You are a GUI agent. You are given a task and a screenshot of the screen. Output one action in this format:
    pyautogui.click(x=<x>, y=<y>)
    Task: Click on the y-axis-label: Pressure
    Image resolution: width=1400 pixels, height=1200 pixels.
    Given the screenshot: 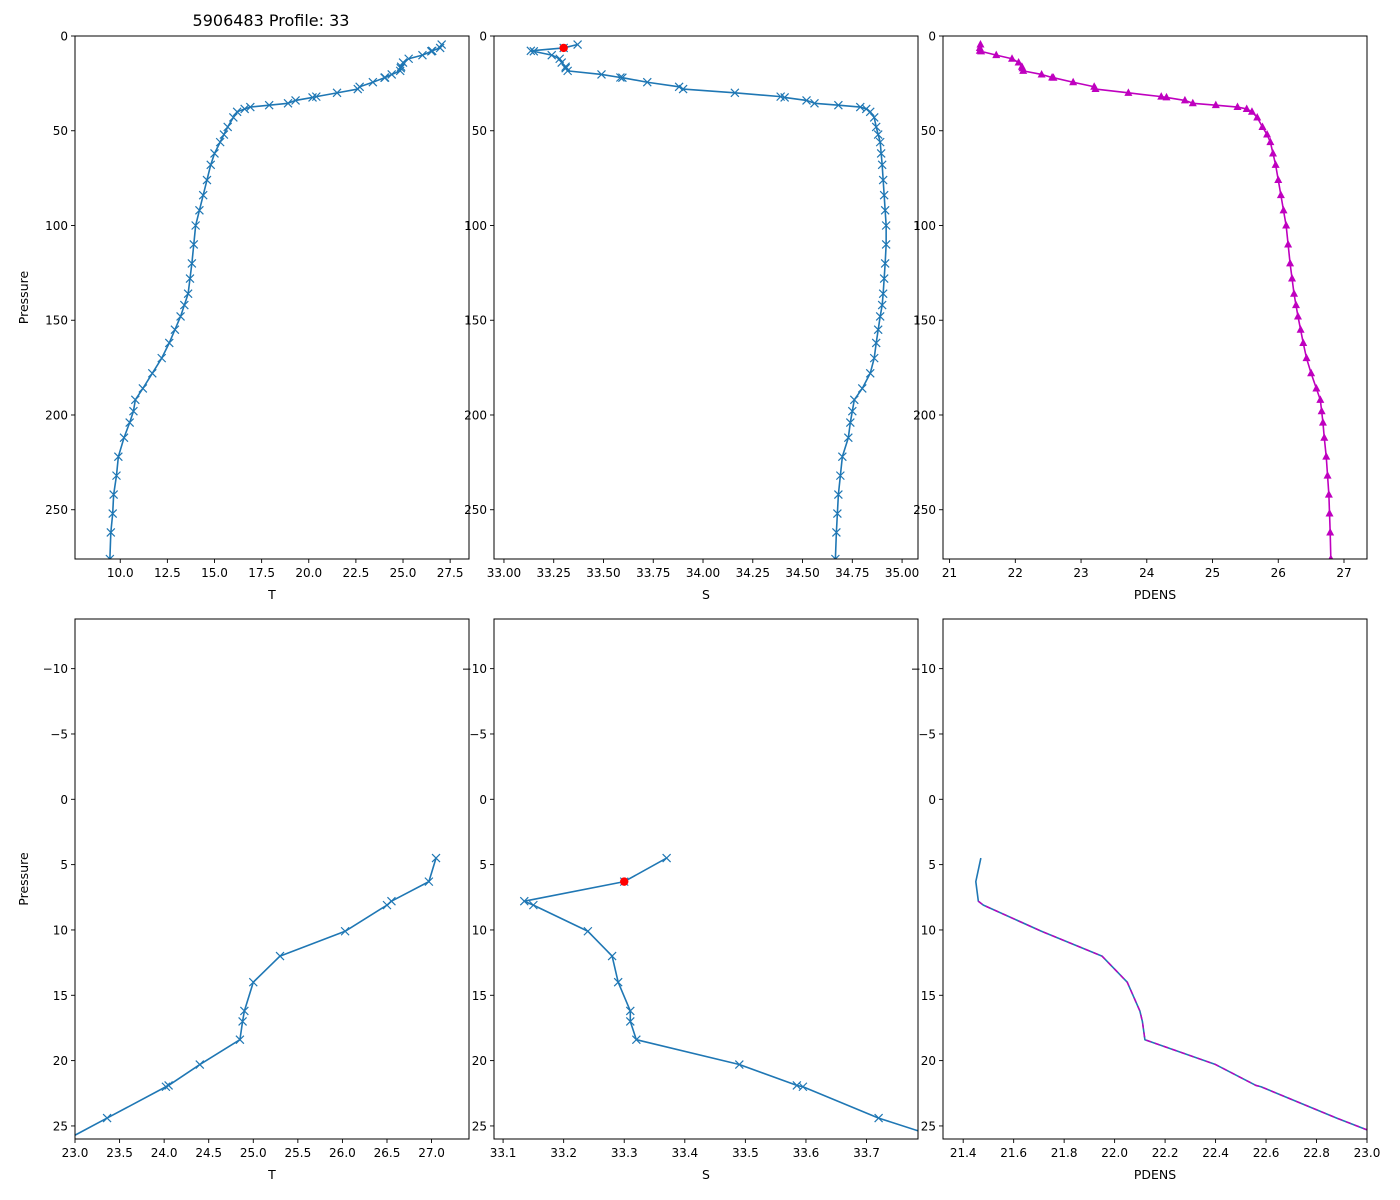 What is the action you would take?
    pyautogui.click(x=23, y=879)
    